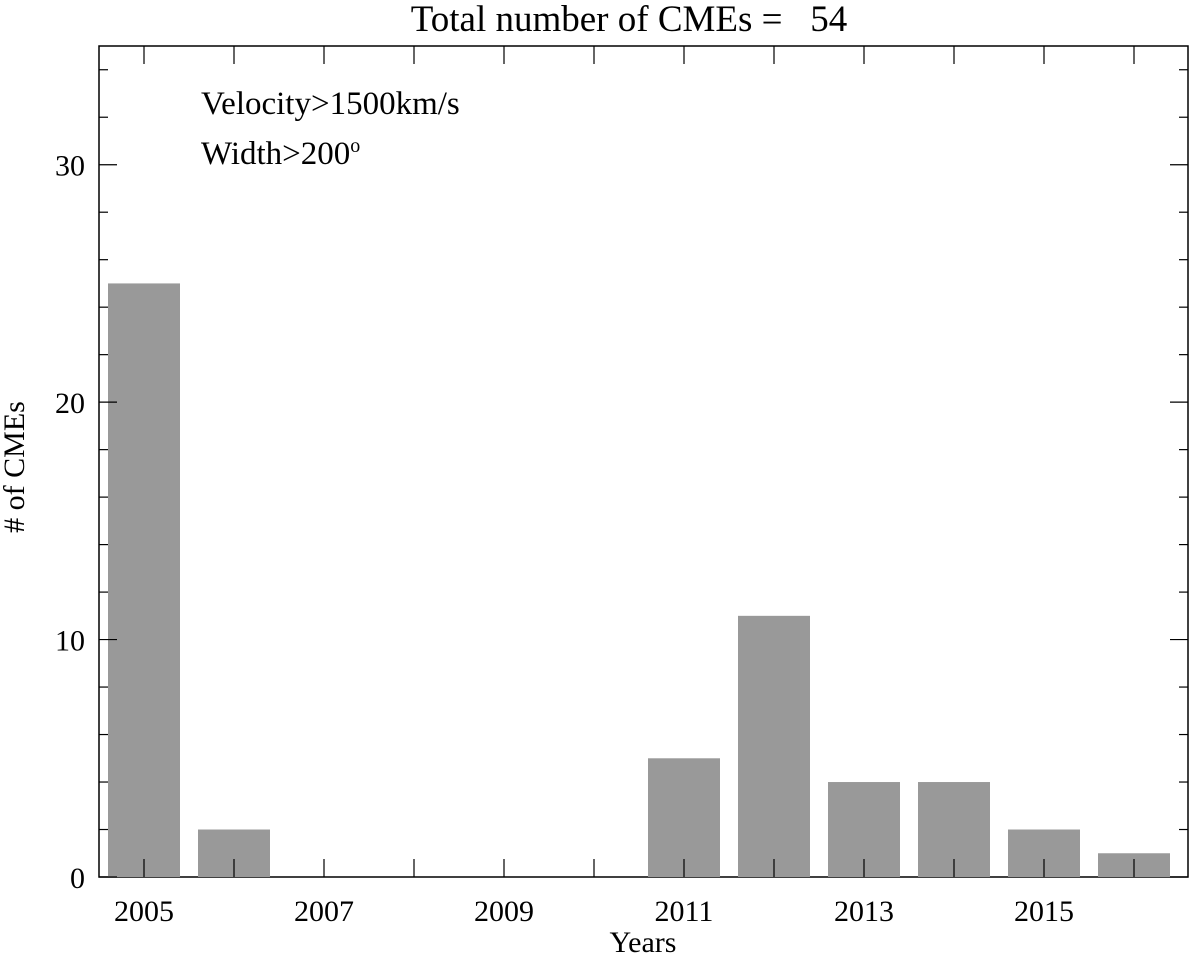 This screenshot has width=1200, height=960. Describe the element at coordinates (276, 154) in the screenshot. I see `width-annotation-text: Width>200` at that location.